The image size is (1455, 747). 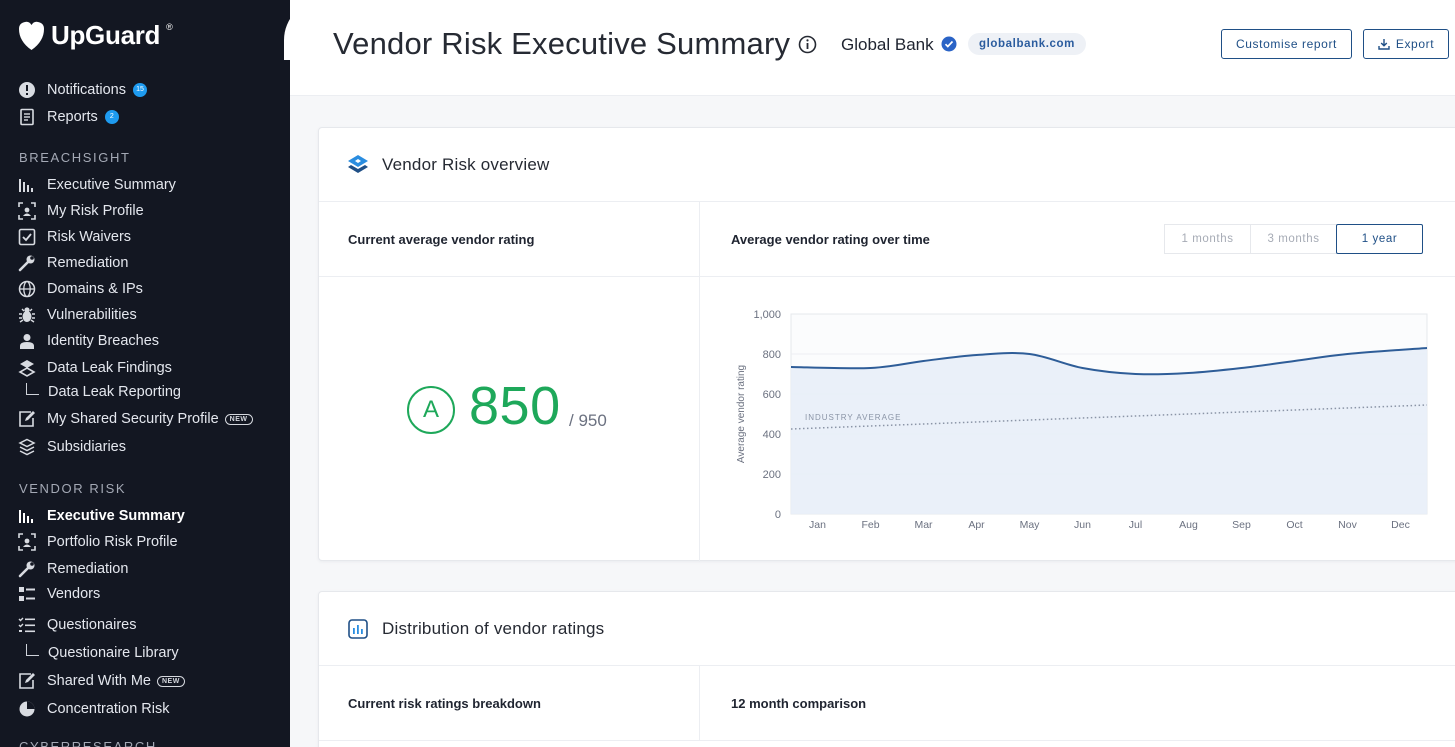 What do you see at coordinates (1241, 525) in the screenshot?
I see `x-tick-label: Sep` at bounding box center [1241, 525].